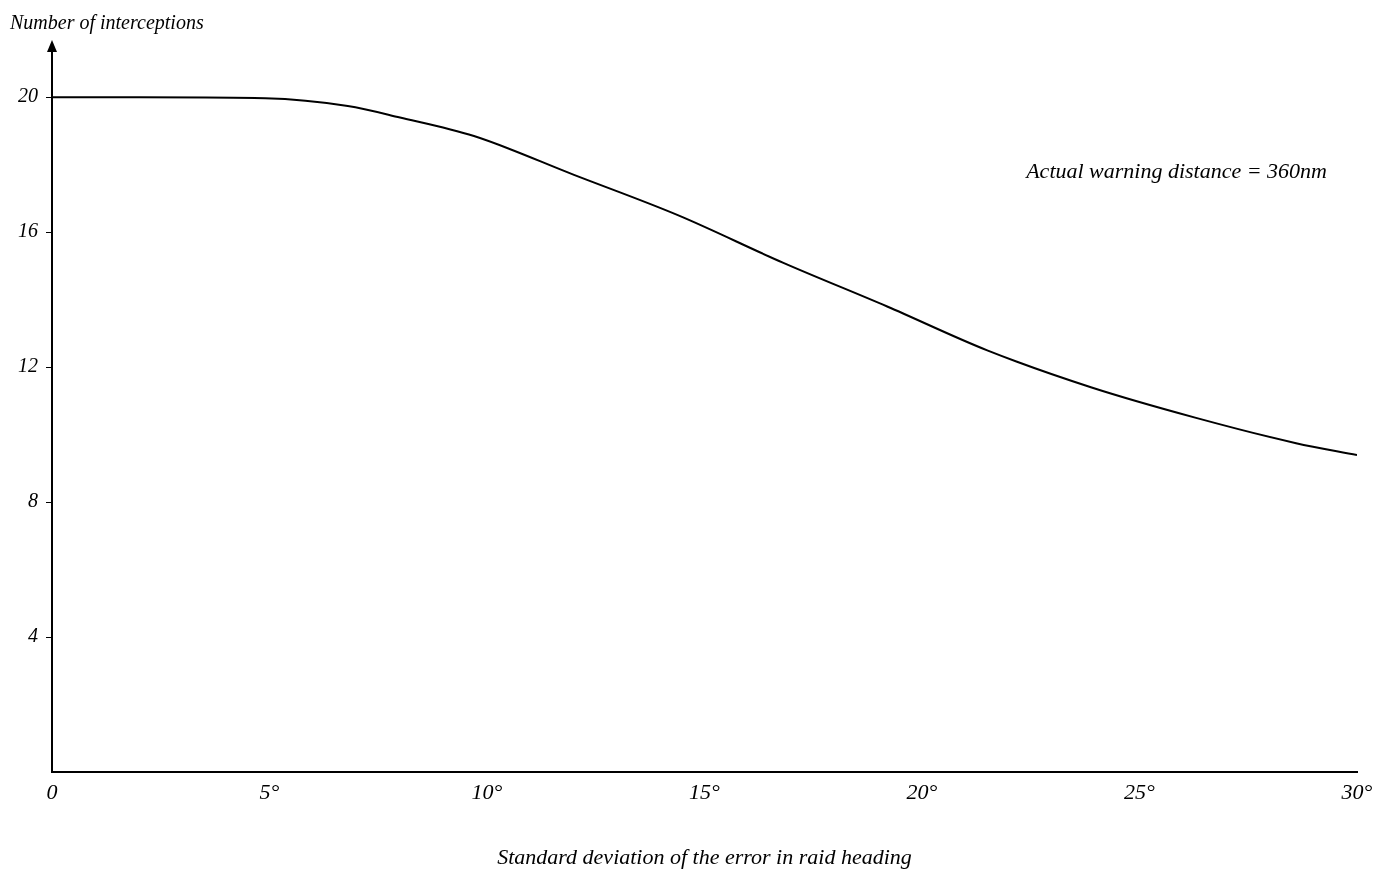 Image resolution: width=1387 pixels, height=885 pixels. I want to click on y-tick-label: 16, so click(28, 230).